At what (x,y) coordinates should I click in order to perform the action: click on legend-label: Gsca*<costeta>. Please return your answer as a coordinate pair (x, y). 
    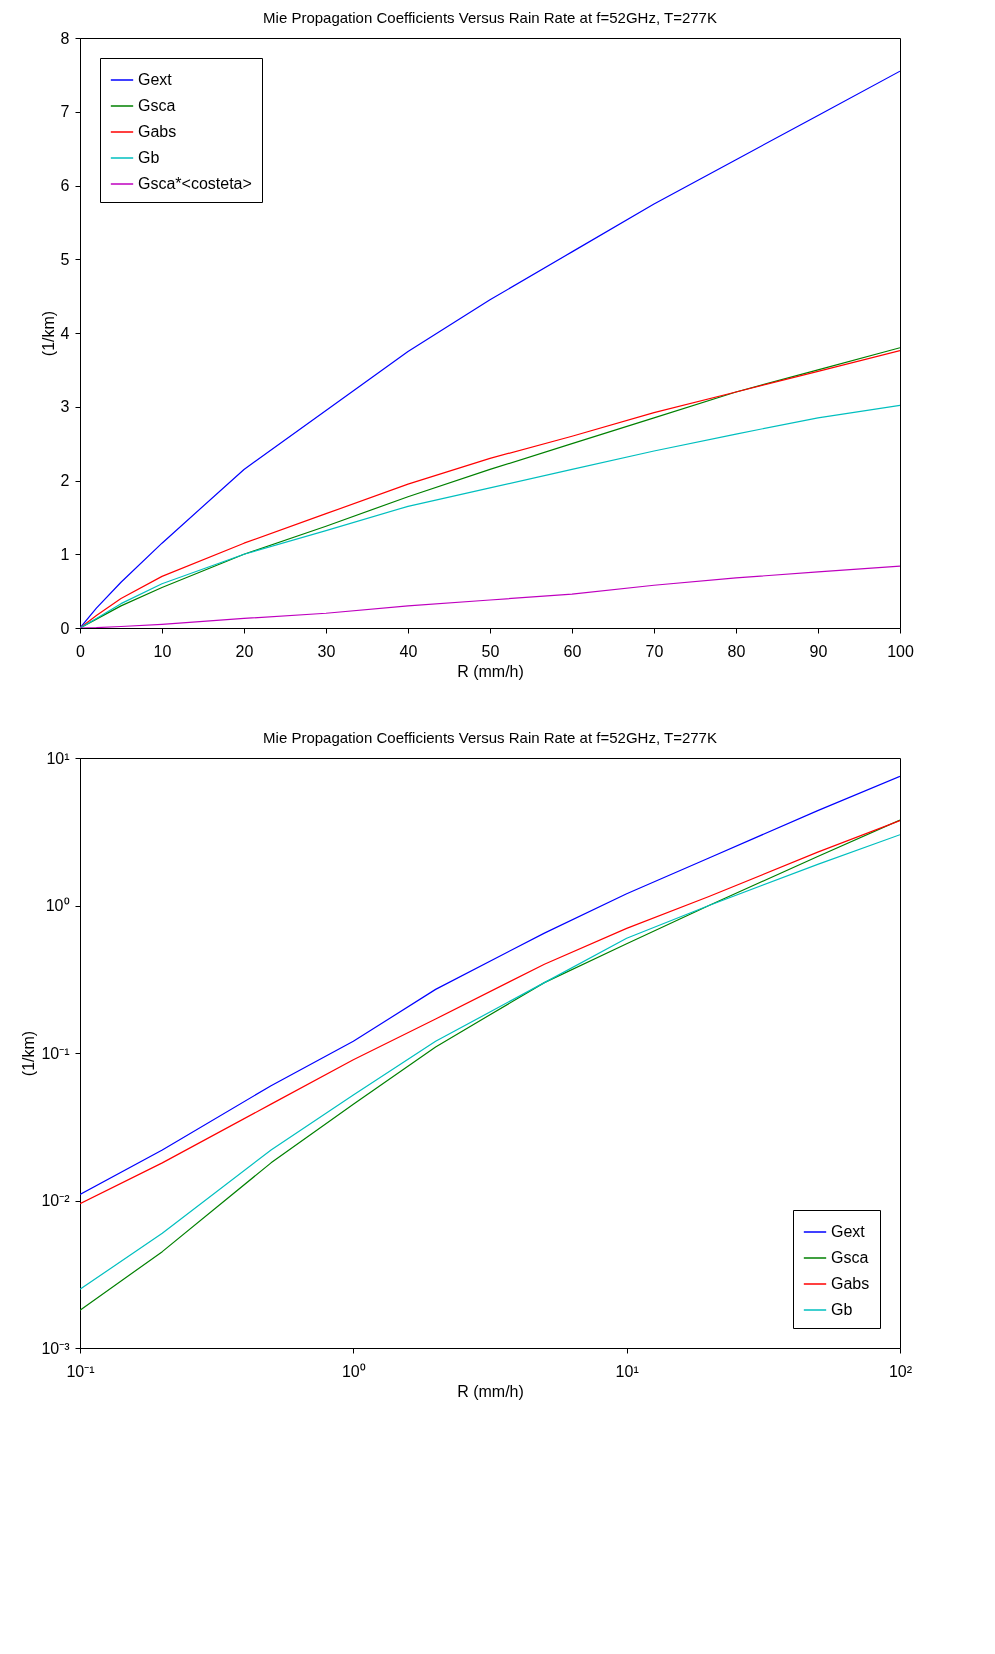
    Looking at the image, I should click on (195, 183).